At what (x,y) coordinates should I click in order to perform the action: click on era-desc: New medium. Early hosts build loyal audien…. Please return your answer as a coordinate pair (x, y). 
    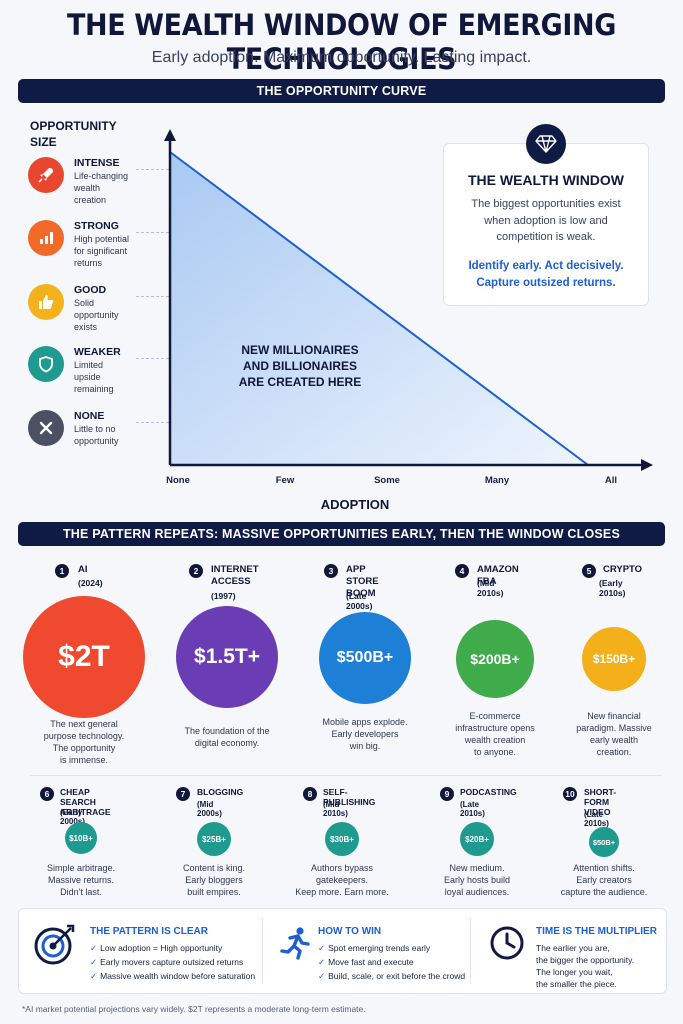
    Looking at the image, I should click on (477, 880).